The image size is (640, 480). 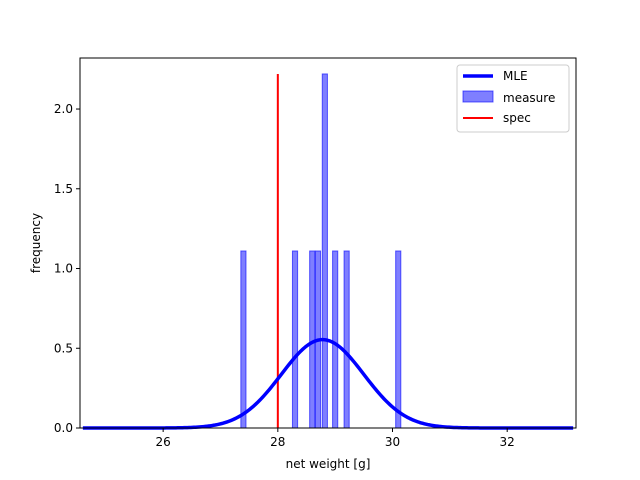 I want to click on legend: MLE measure spec, so click(x=513, y=98).